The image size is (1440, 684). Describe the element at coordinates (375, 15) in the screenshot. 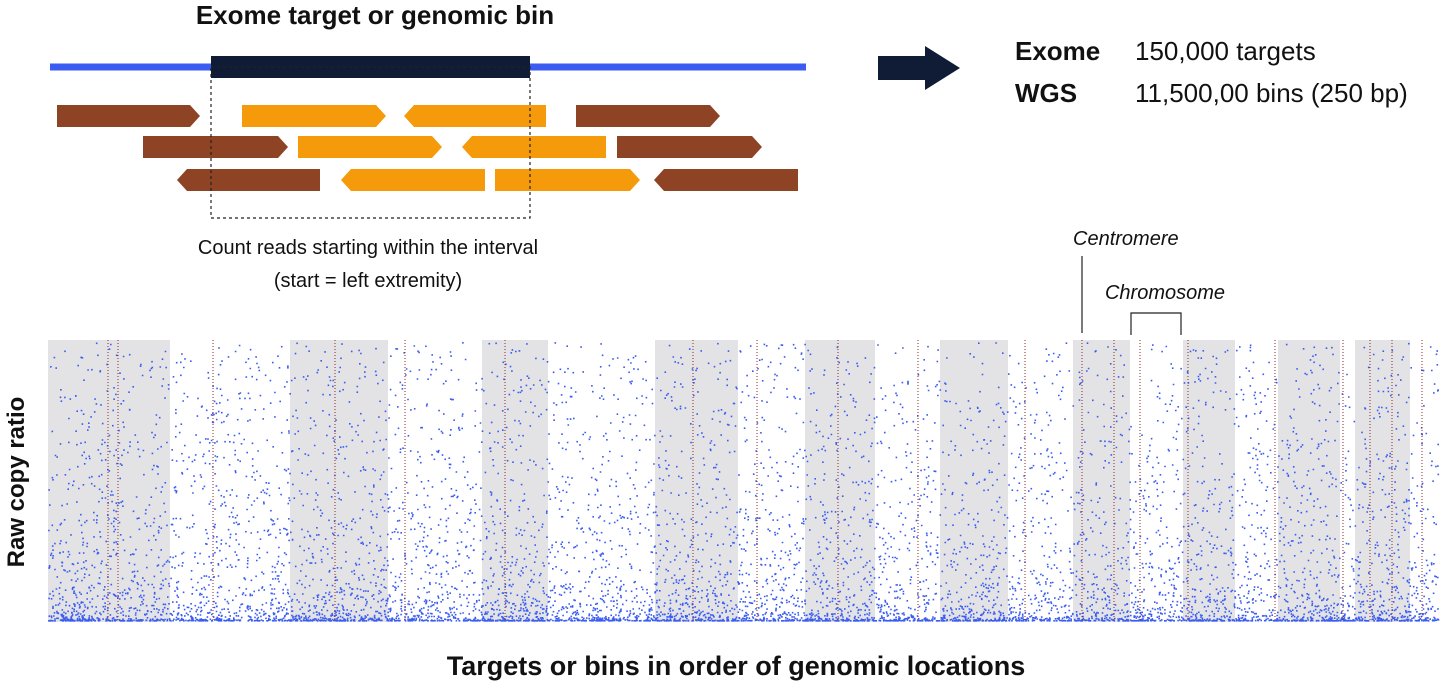

I see `title: Exome target or genomic bin` at that location.